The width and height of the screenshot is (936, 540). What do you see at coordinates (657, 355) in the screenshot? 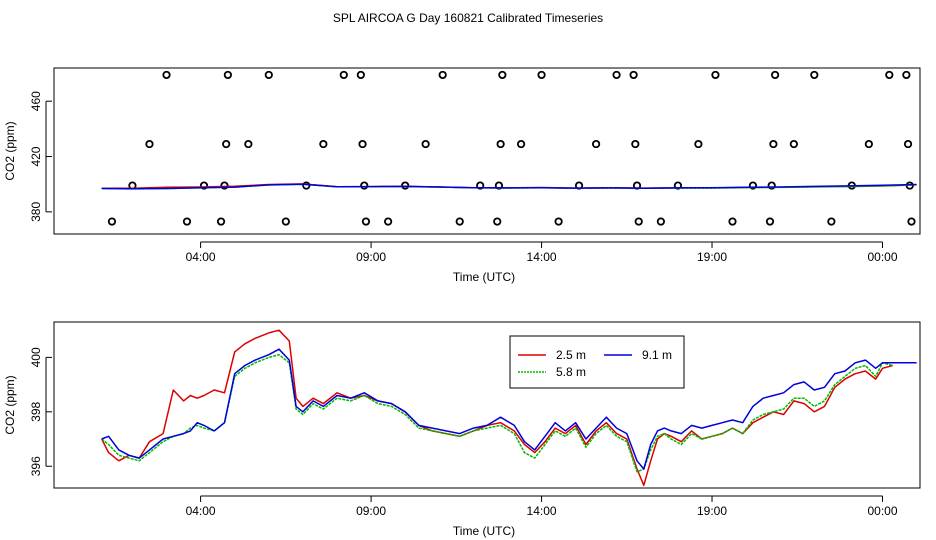
I see `legend-label-9.1m: 9.1 m` at bounding box center [657, 355].